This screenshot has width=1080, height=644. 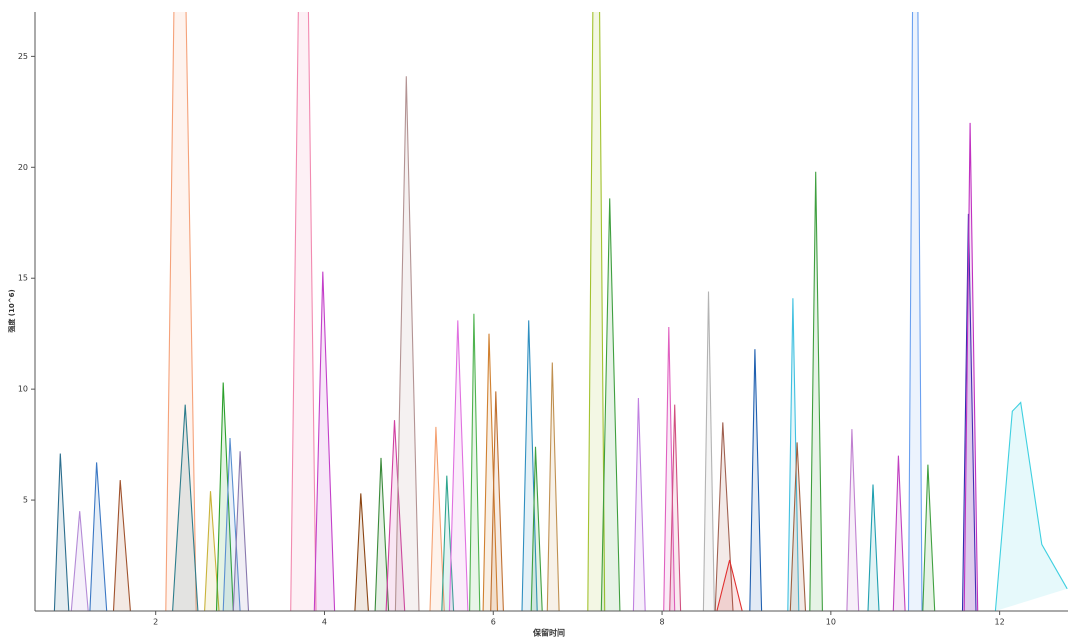 I want to click on x-tick-label: 6, so click(x=493, y=622).